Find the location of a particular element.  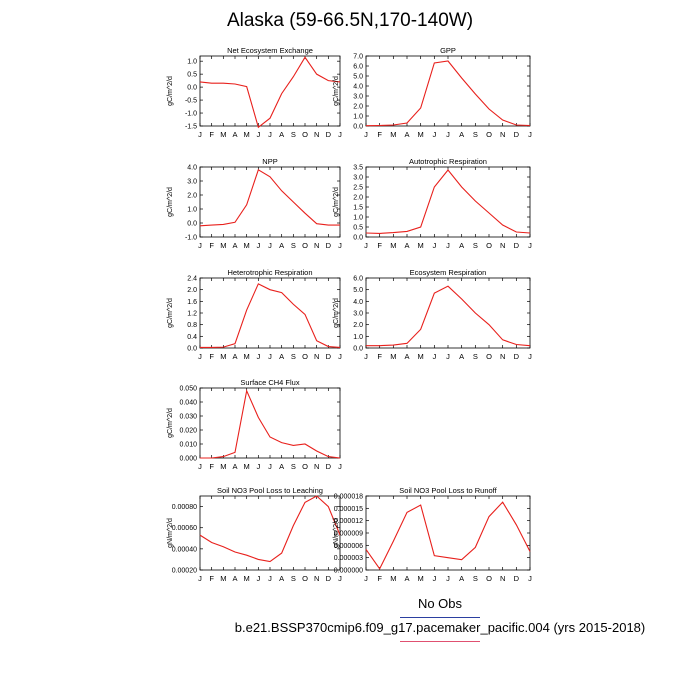

y-axis-label: gC/m^2/d is located at coordinates (170, 313).